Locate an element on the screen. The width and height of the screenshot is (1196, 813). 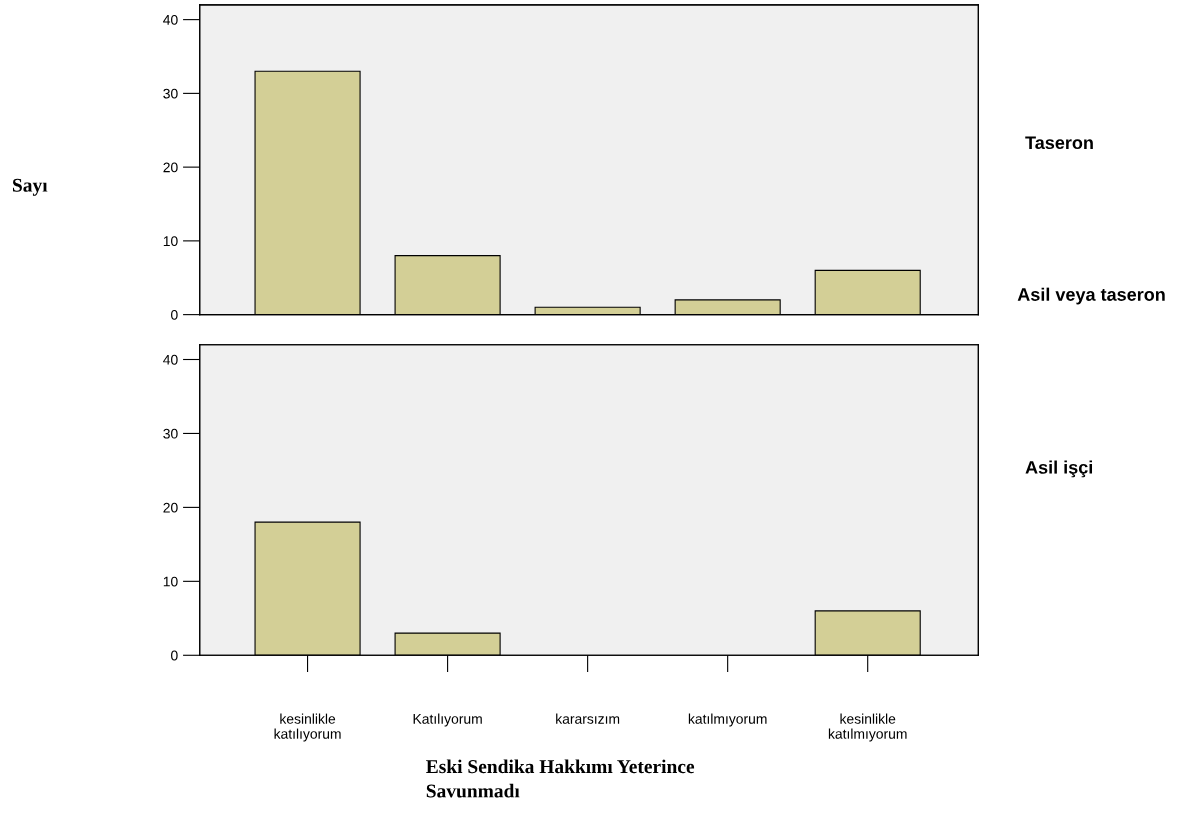
y2-axis-title: Taseron is located at coordinates (1059, 143).